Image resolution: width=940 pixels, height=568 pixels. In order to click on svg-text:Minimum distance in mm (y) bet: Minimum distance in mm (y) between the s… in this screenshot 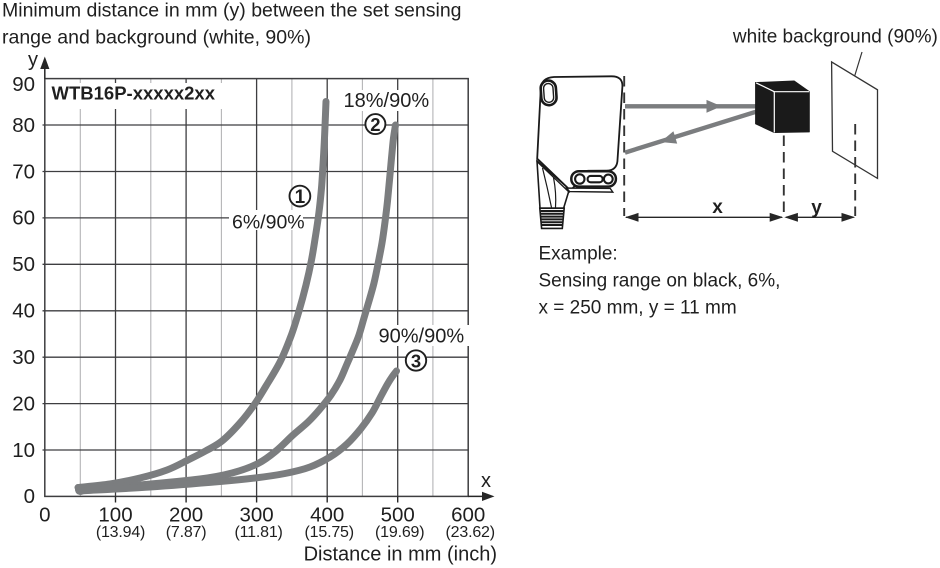, I will do `click(232, 11)`.